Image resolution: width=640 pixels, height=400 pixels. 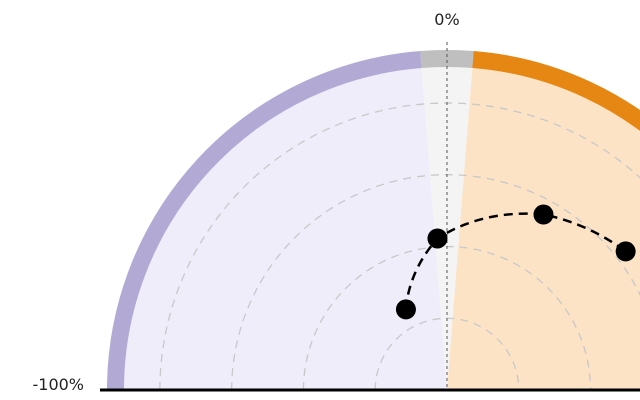 I want to click on series-line, so click(x=515, y=261).